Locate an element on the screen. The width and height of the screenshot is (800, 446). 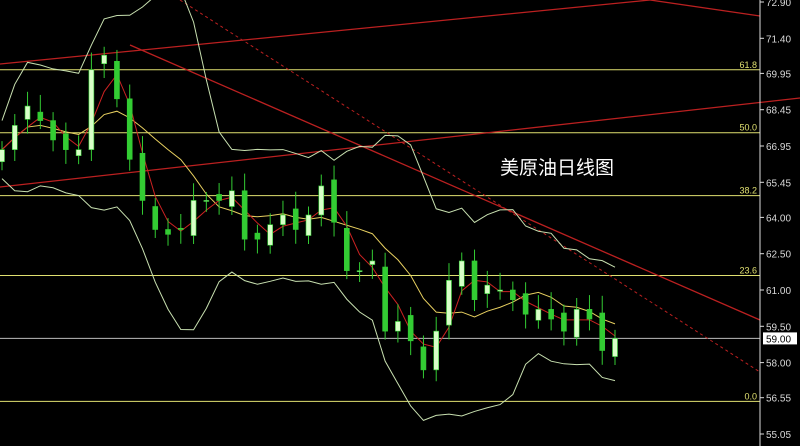
fib-label: 61.8 is located at coordinates (748, 65).